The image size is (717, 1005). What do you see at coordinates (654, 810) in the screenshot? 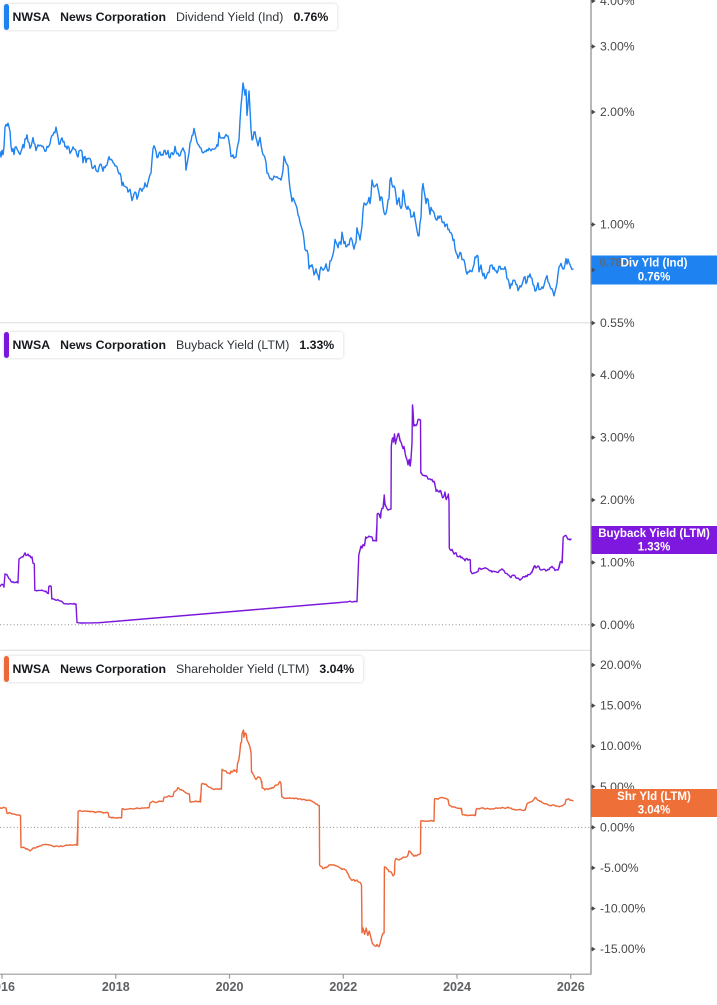
I see `svg-text: 3.04%` at bounding box center [654, 810].